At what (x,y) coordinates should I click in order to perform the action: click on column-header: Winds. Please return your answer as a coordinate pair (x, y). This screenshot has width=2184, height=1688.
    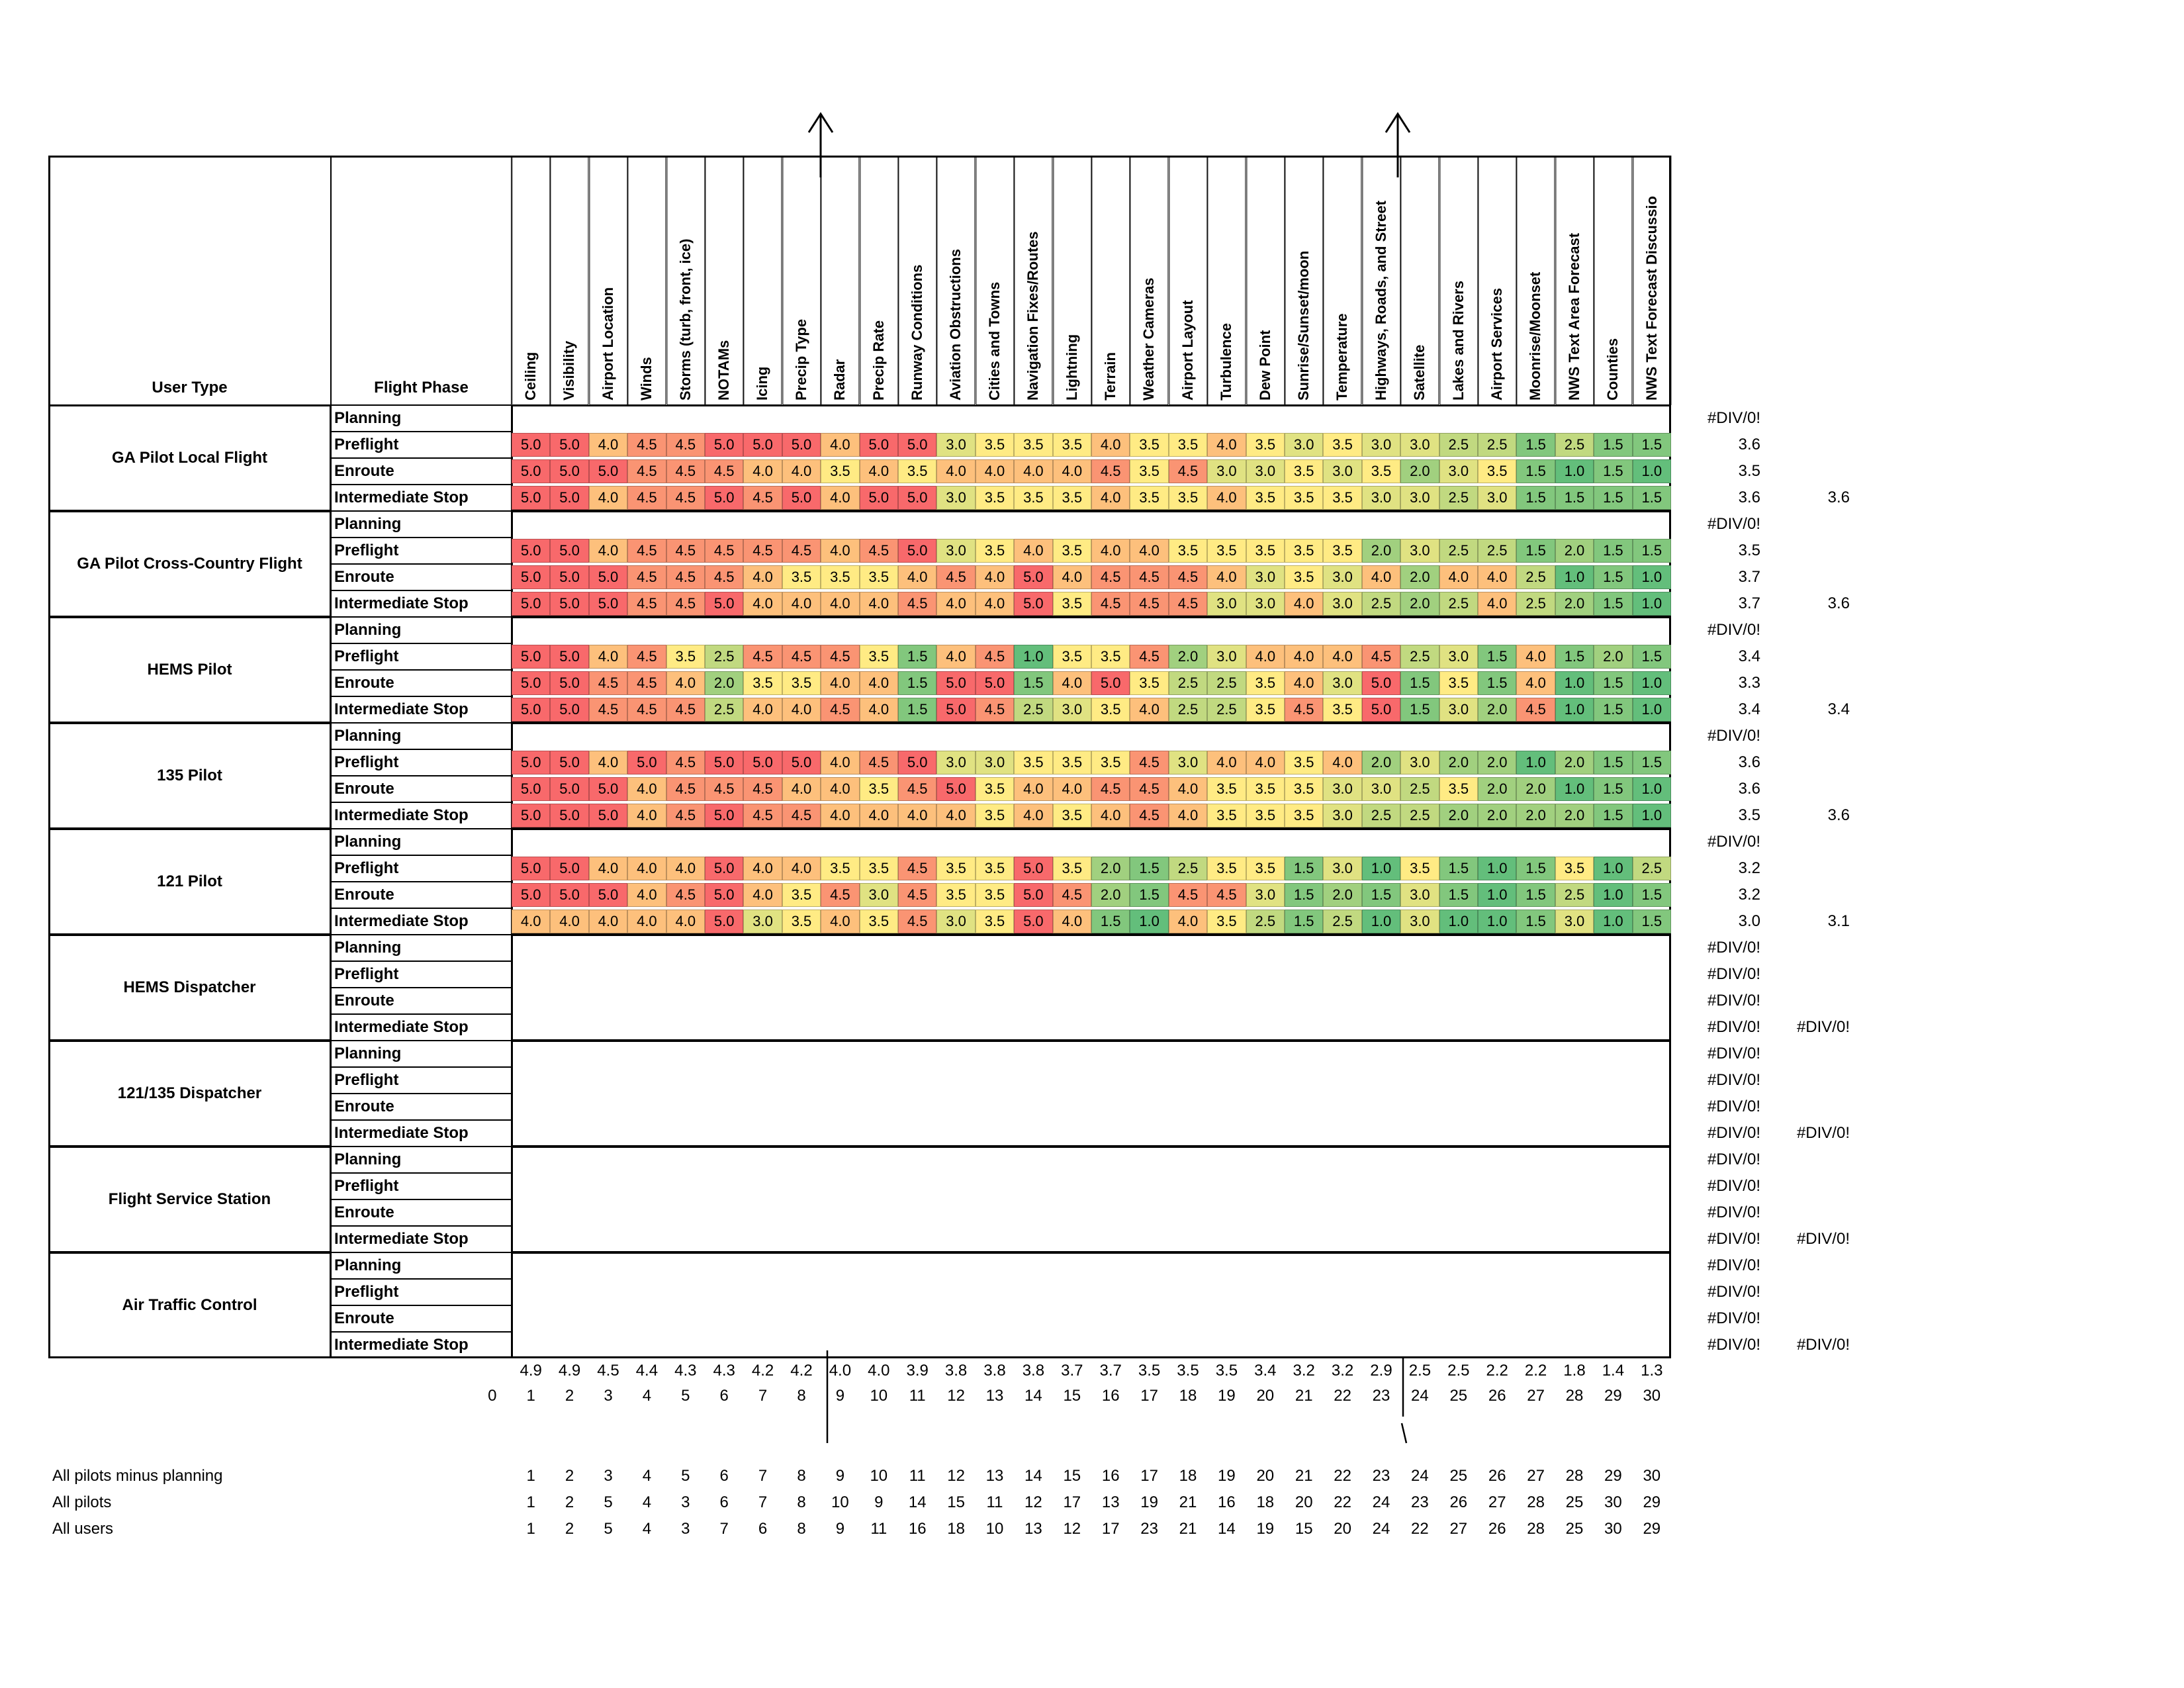
    Looking at the image, I should click on (646, 280).